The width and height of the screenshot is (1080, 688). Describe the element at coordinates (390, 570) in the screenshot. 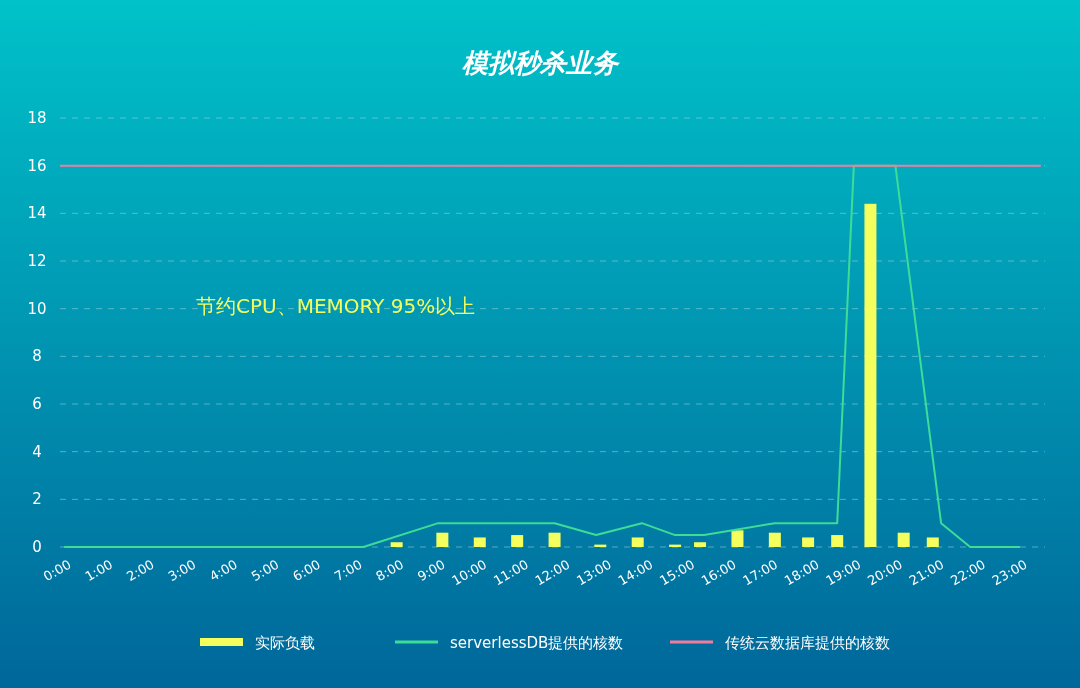

I see `x-tick-label: 8:00` at that location.